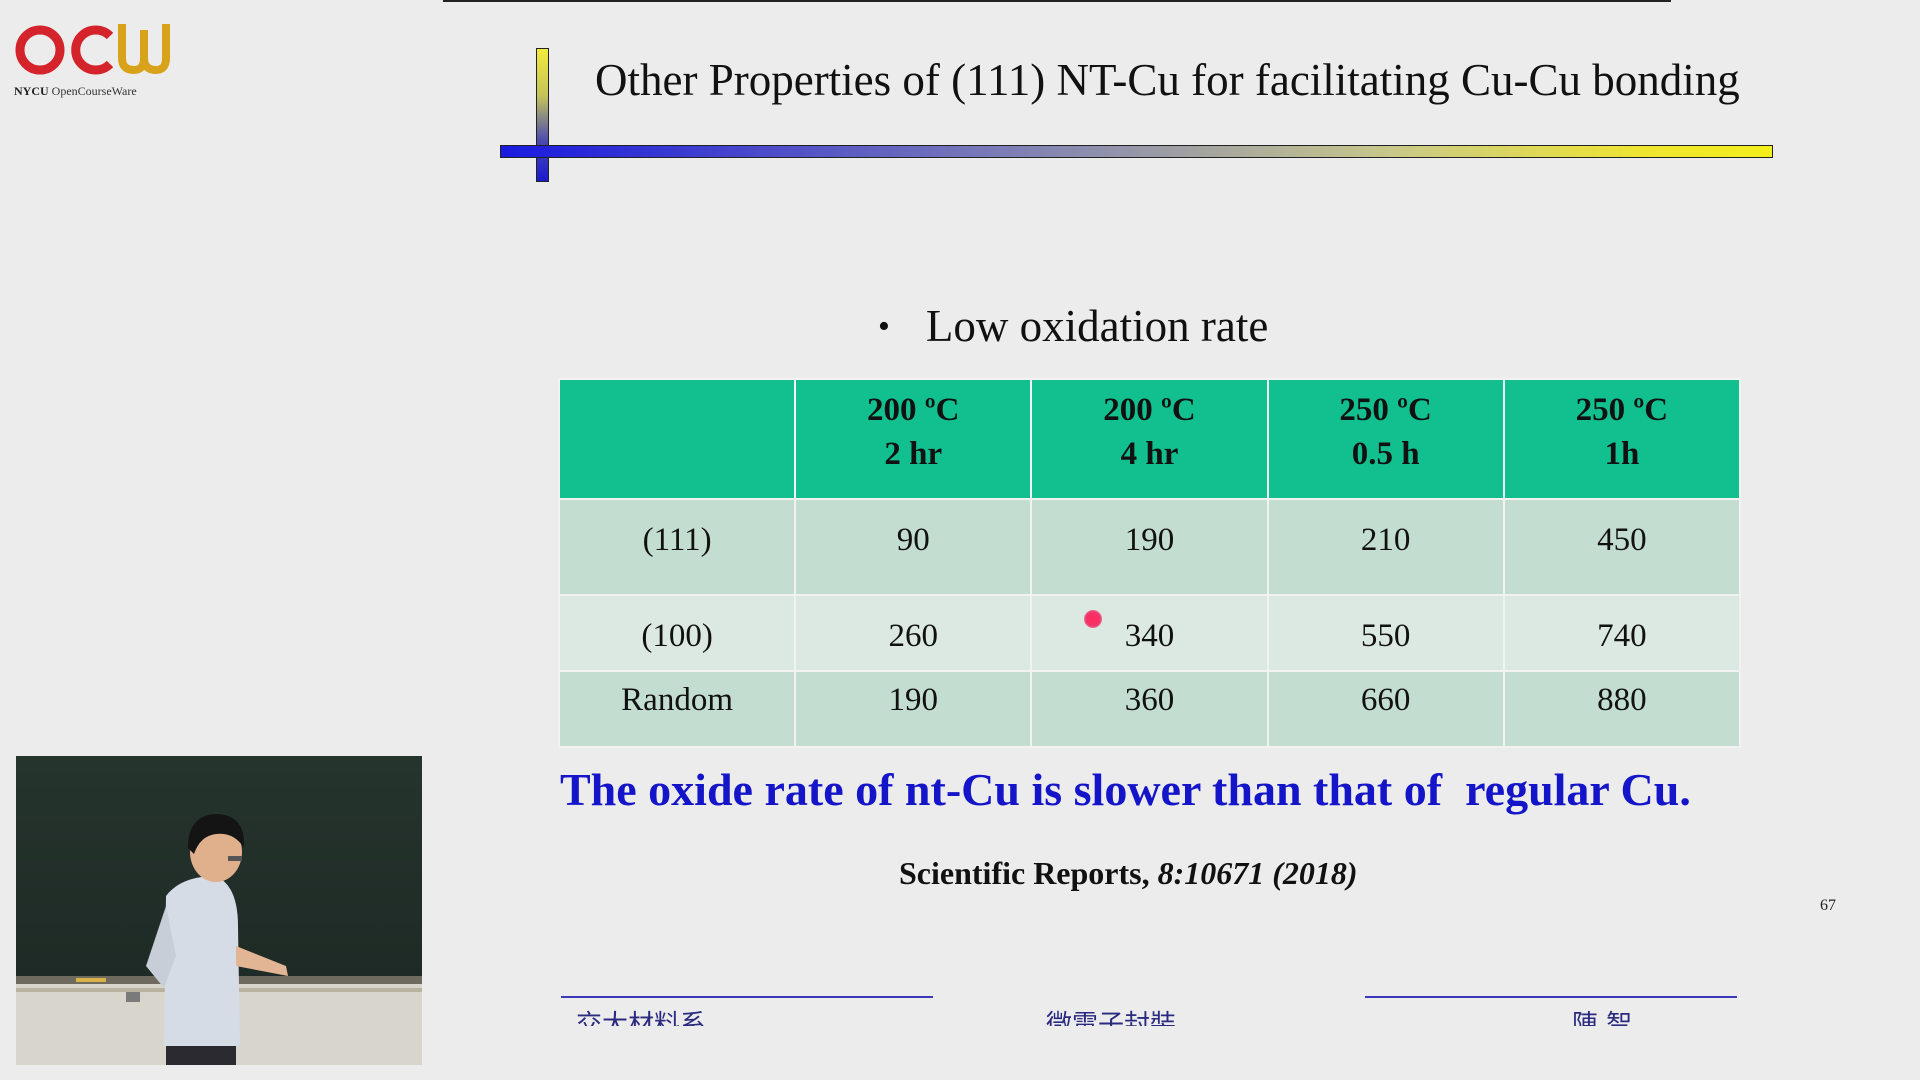 The image size is (1920, 1080). Describe the element at coordinates (1385, 633) in the screenshot. I see `table-cell: 550` at that location.